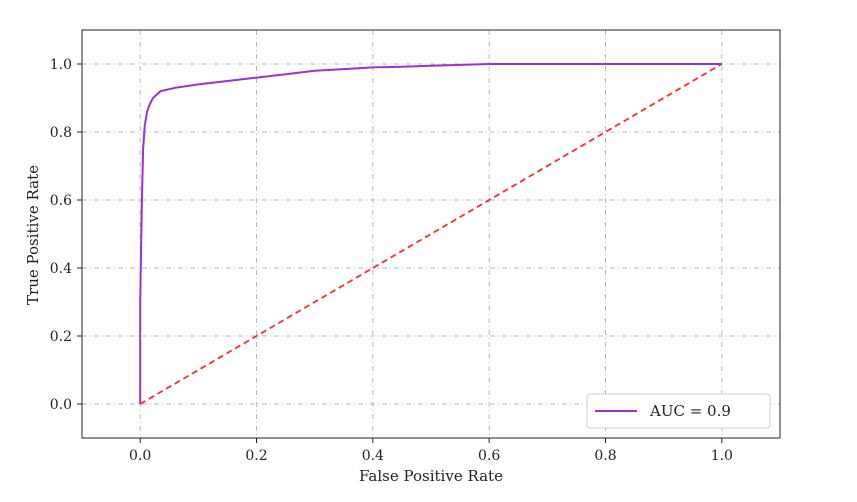  I want to click on legend: AUC = 0.9, so click(678, 411).